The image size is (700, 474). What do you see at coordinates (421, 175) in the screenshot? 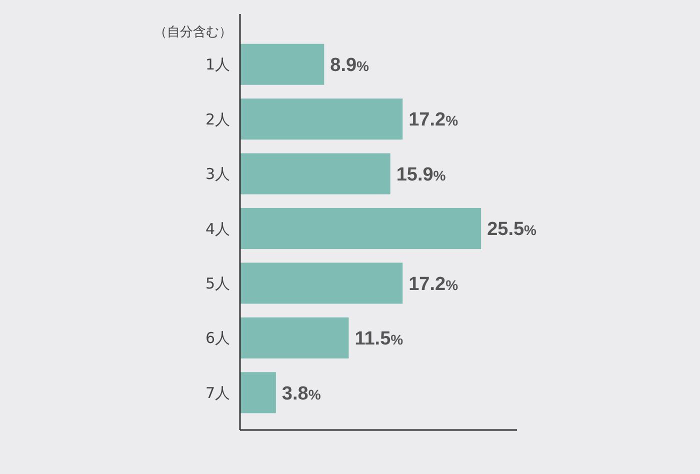
I see `data-label: 15.9%` at bounding box center [421, 175].